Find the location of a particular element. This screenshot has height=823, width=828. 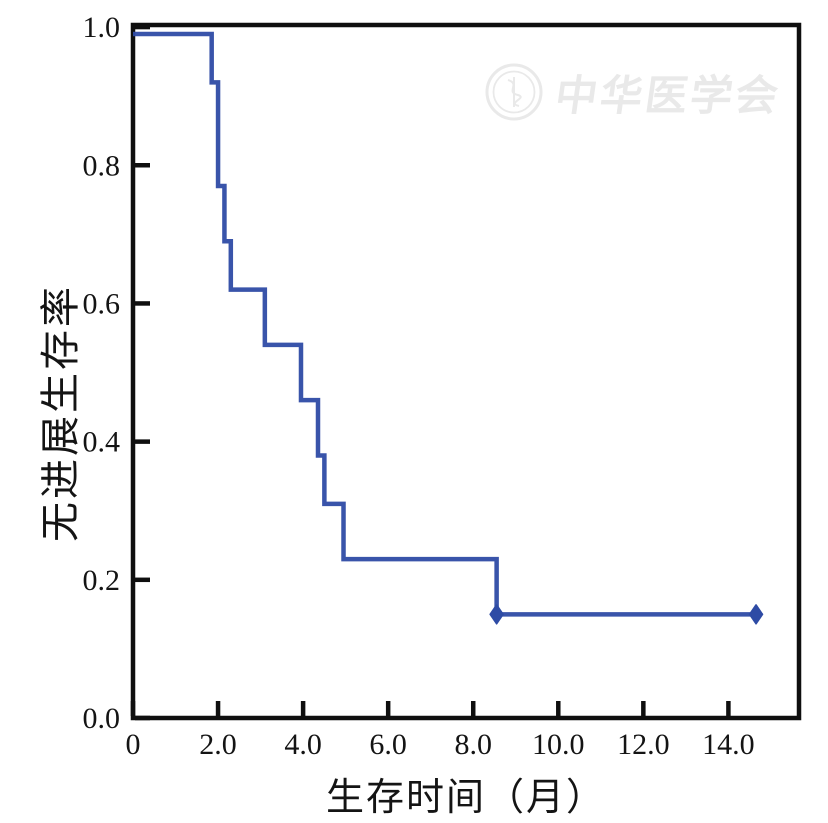

x-tick-label: 0 is located at coordinates (133, 744).